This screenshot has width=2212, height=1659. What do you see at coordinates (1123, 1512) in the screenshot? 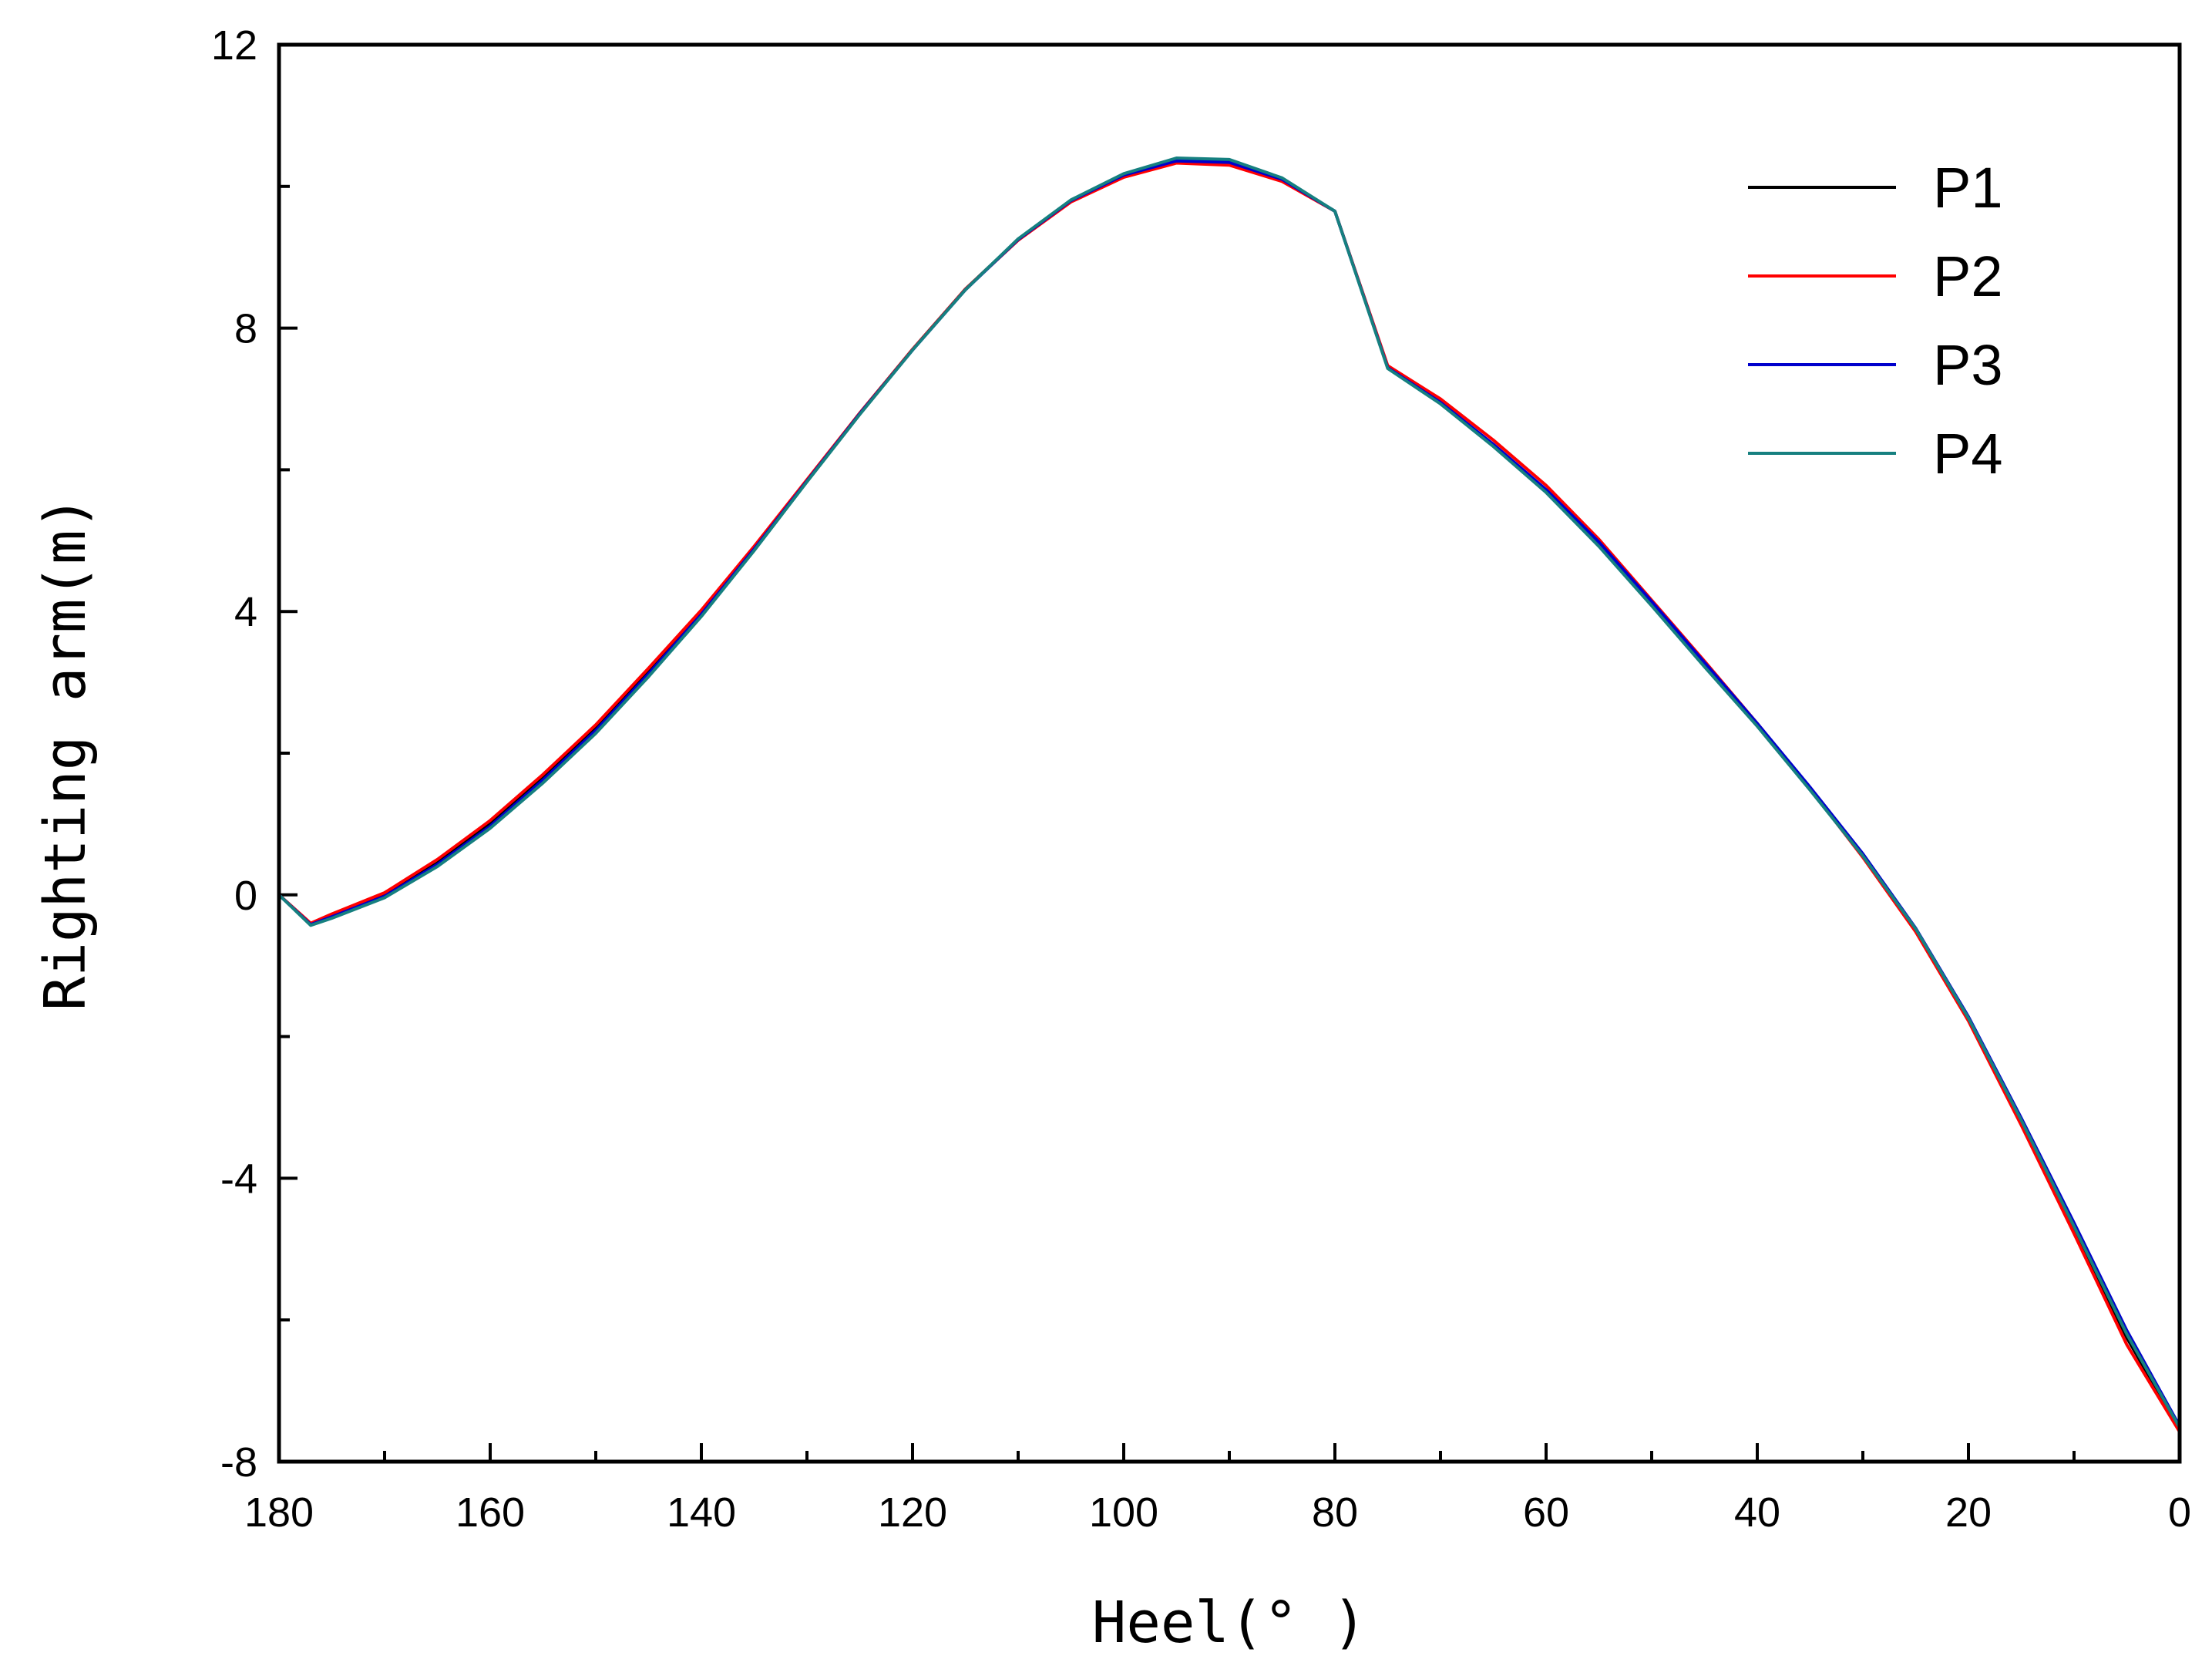
I see `x-tick-label: 100` at bounding box center [1123, 1512].